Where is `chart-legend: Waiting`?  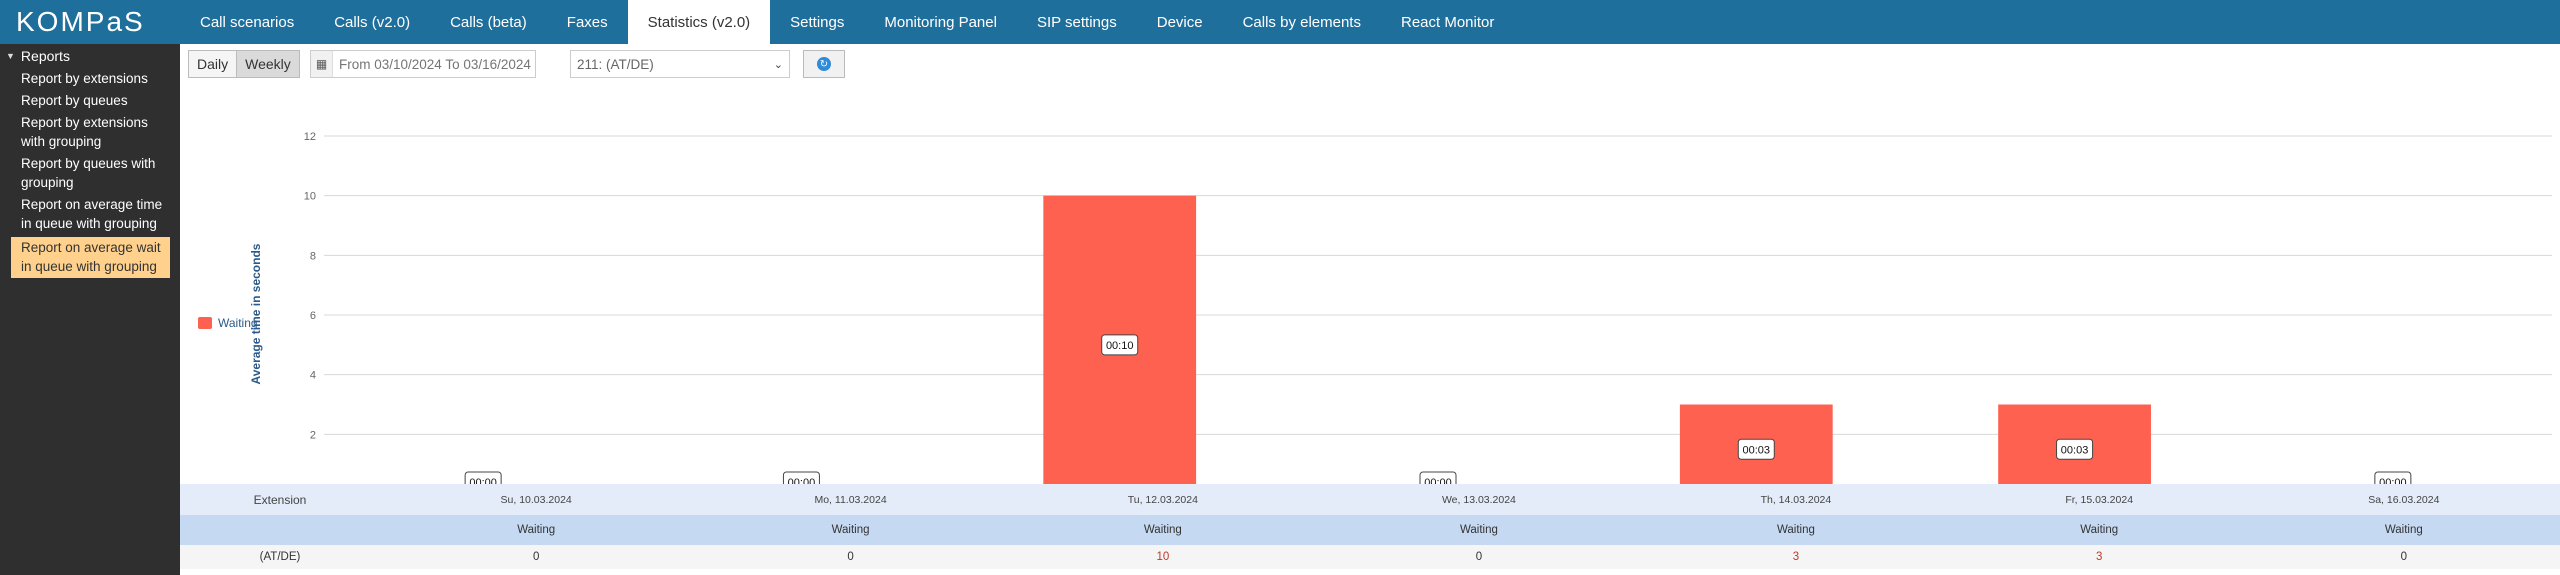
chart-legend: Waiting is located at coordinates (228, 323).